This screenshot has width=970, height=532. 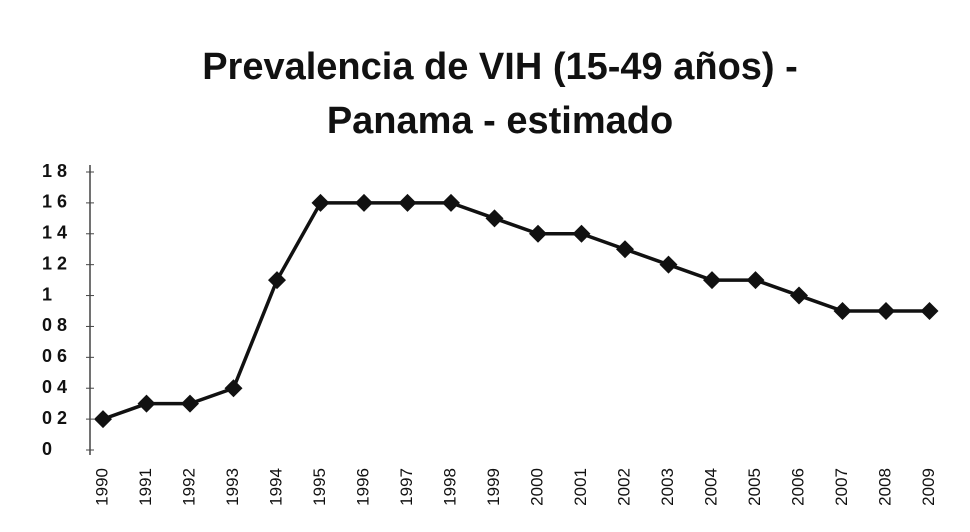 I want to click on x-tick-label: 1999, so click(x=493, y=487).